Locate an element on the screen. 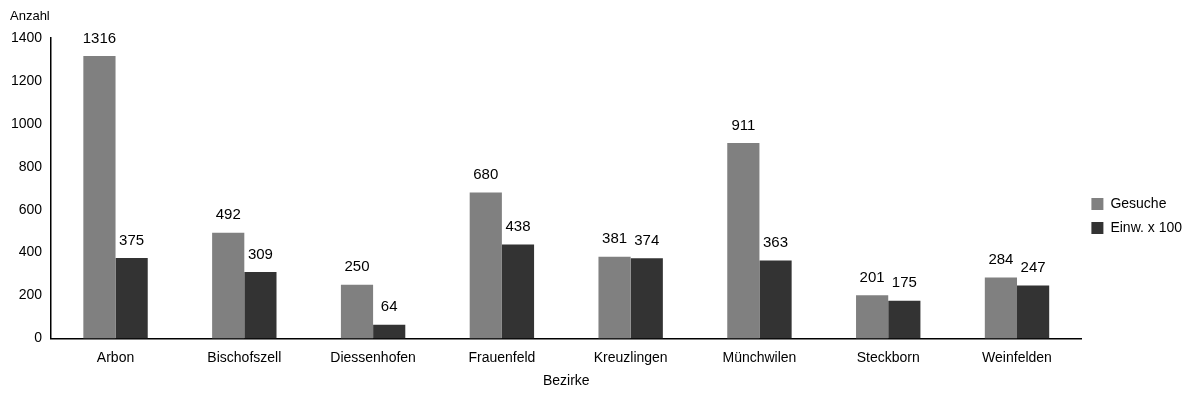 Image resolution: width=1204 pixels, height=402 pixels. y-tick-label: 600 is located at coordinates (30, 208).